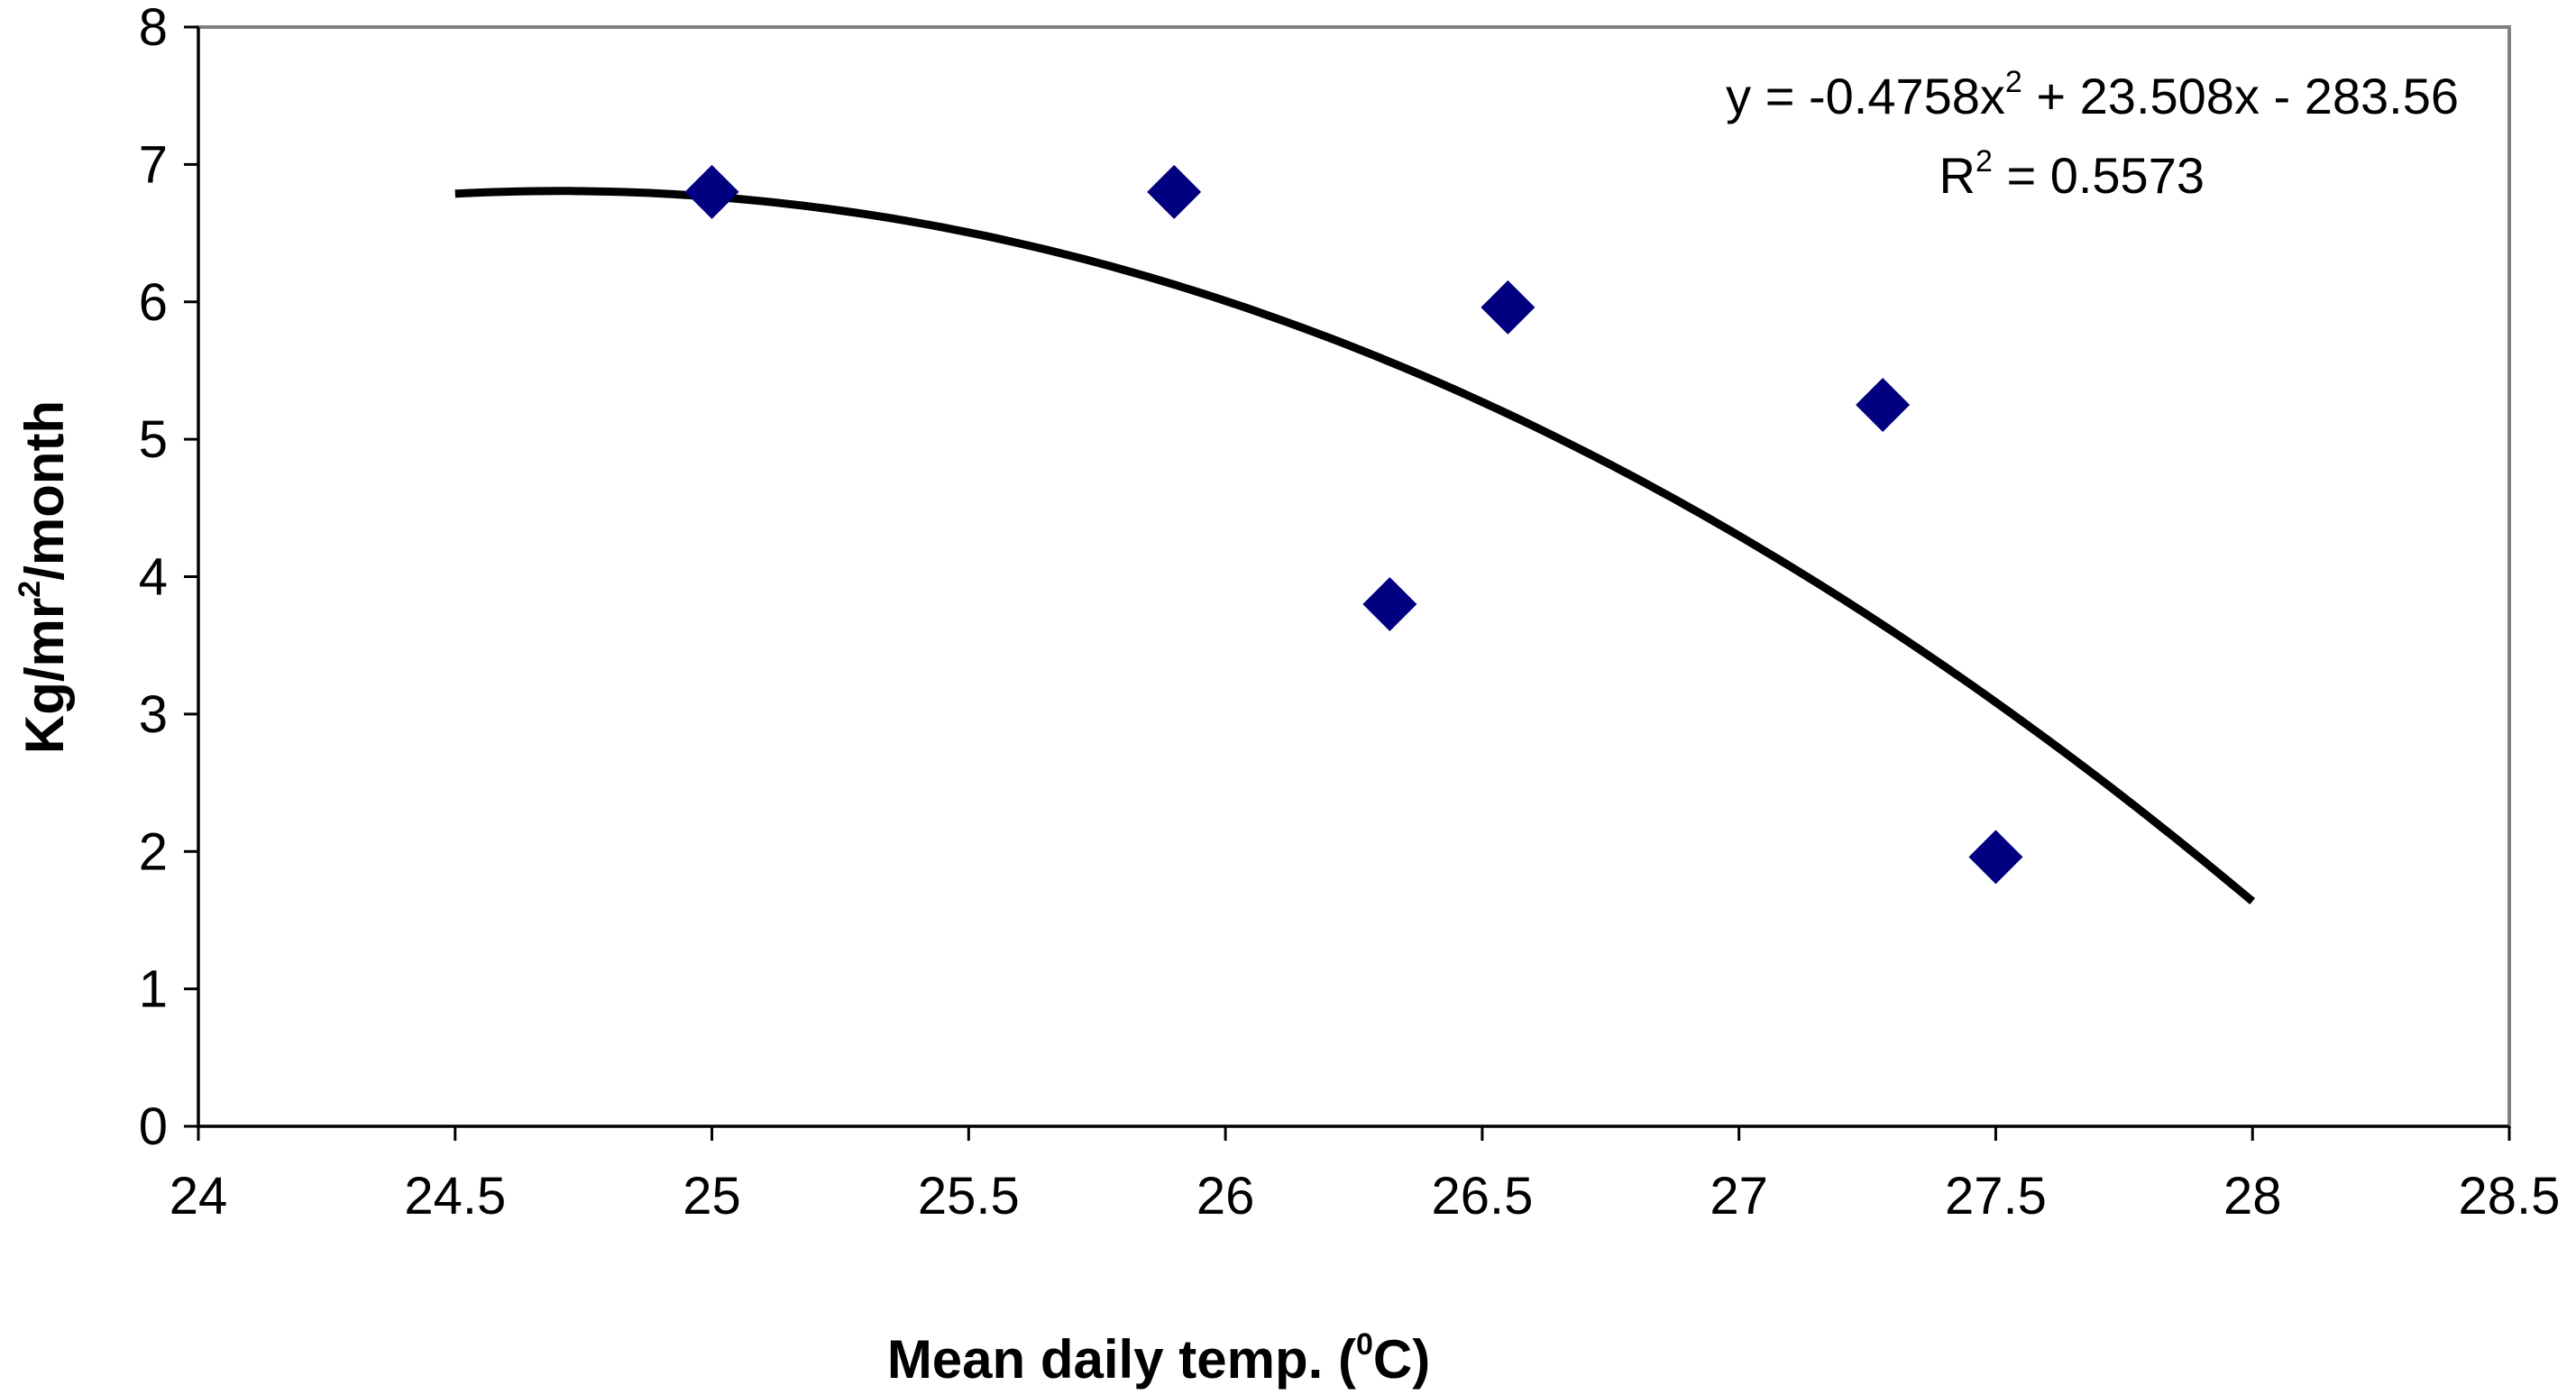  Describe the element at coordinates (2510, 1196) in the screenshot. I see `x-tick-label: 28.5` at that location.